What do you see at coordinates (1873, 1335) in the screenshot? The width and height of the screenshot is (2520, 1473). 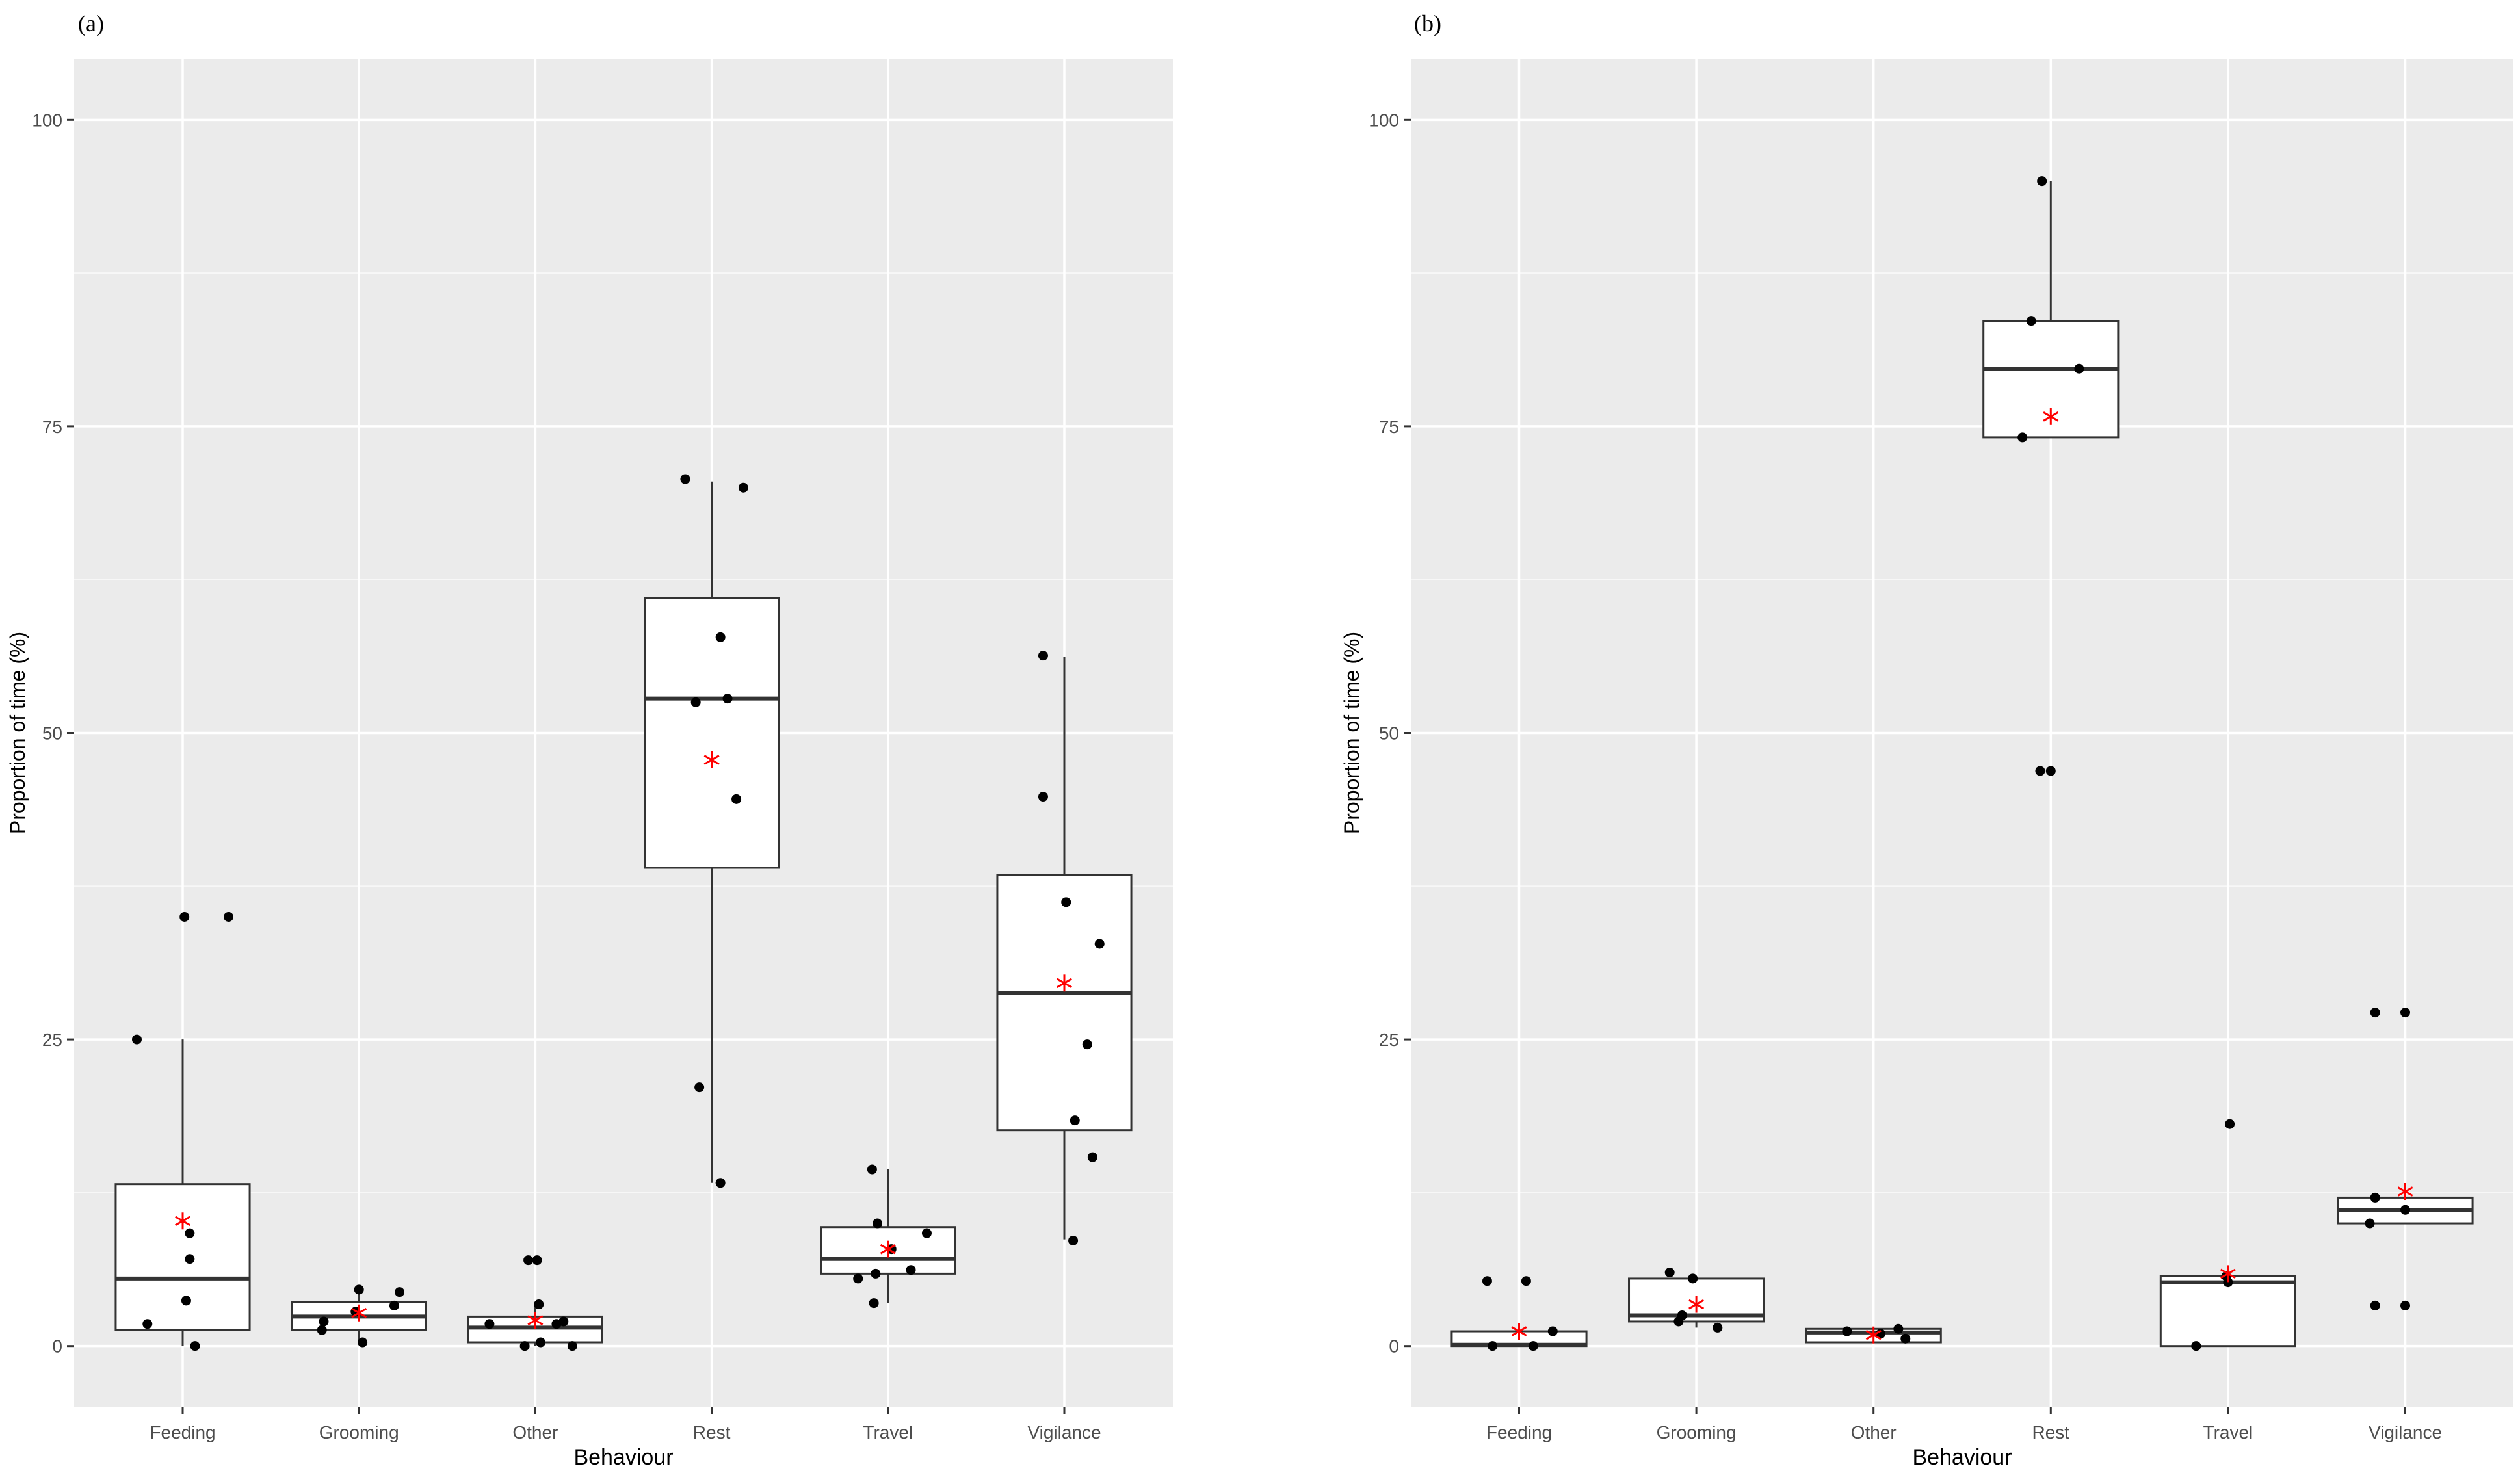 I see `mean-marker-other` at bounding box center [1873, 1335].